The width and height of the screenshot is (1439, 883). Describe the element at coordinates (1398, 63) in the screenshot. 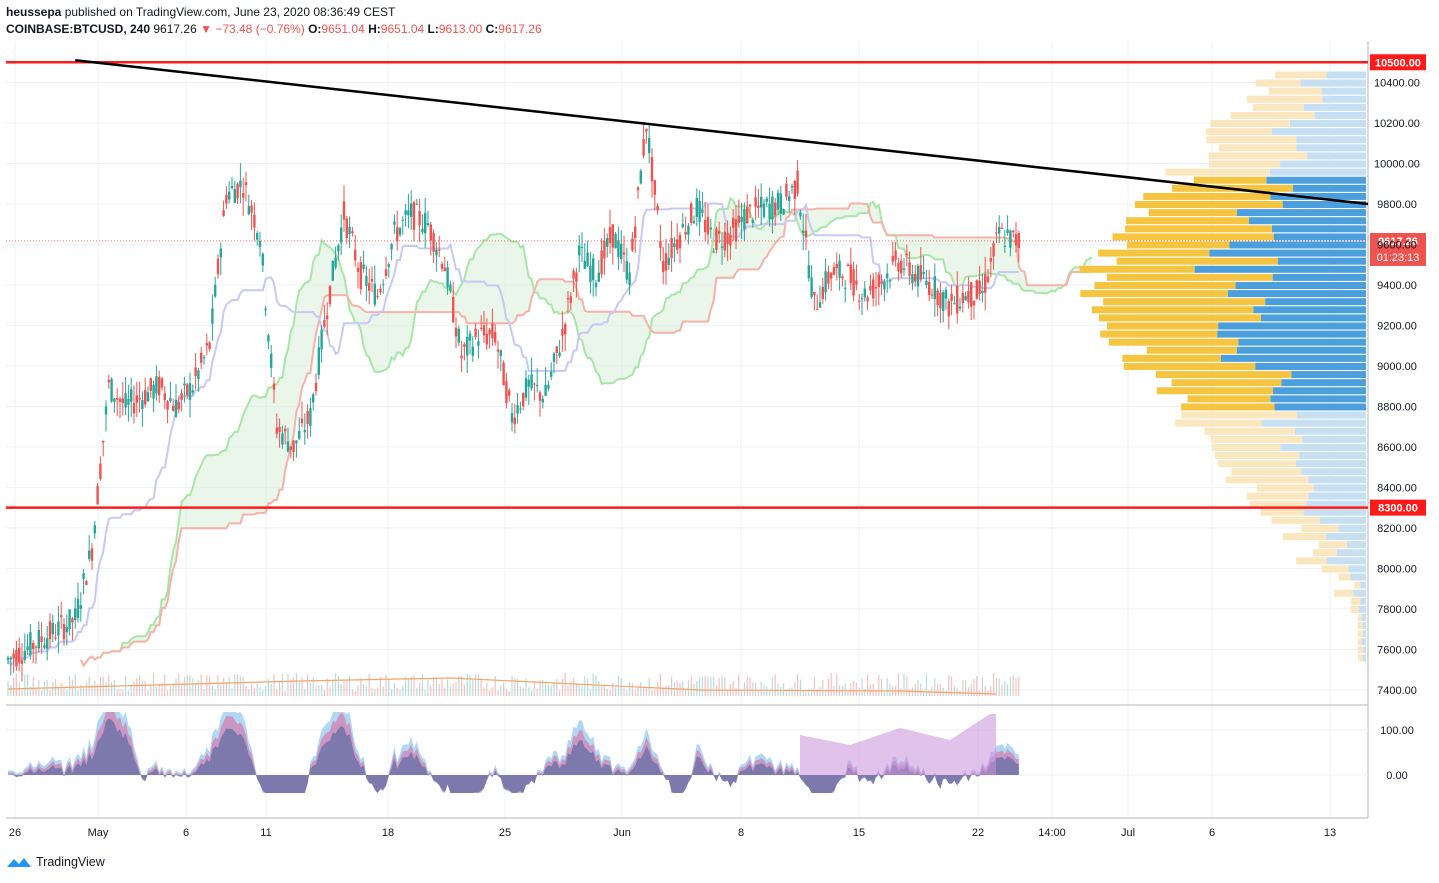

I see `level-label: 10500.00` at that location.